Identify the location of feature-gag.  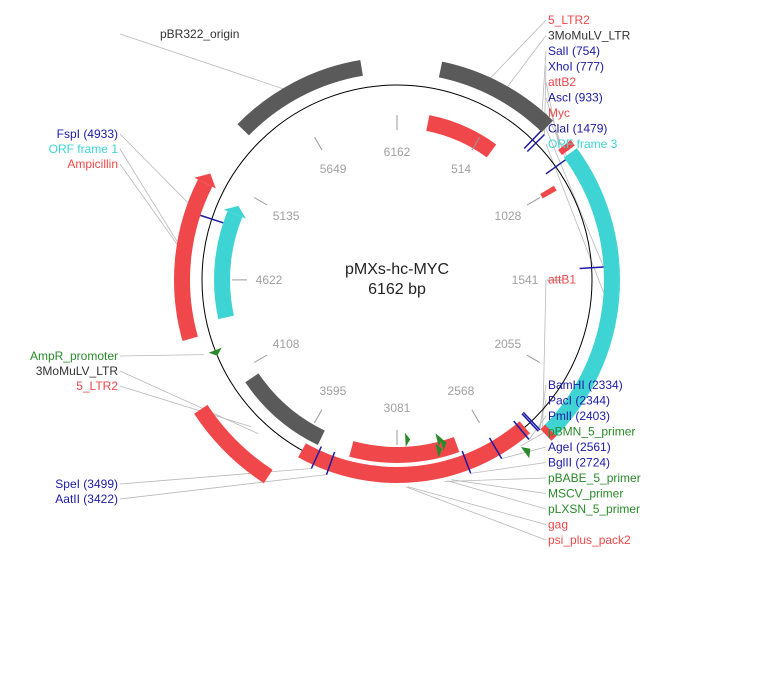
(414, 452).